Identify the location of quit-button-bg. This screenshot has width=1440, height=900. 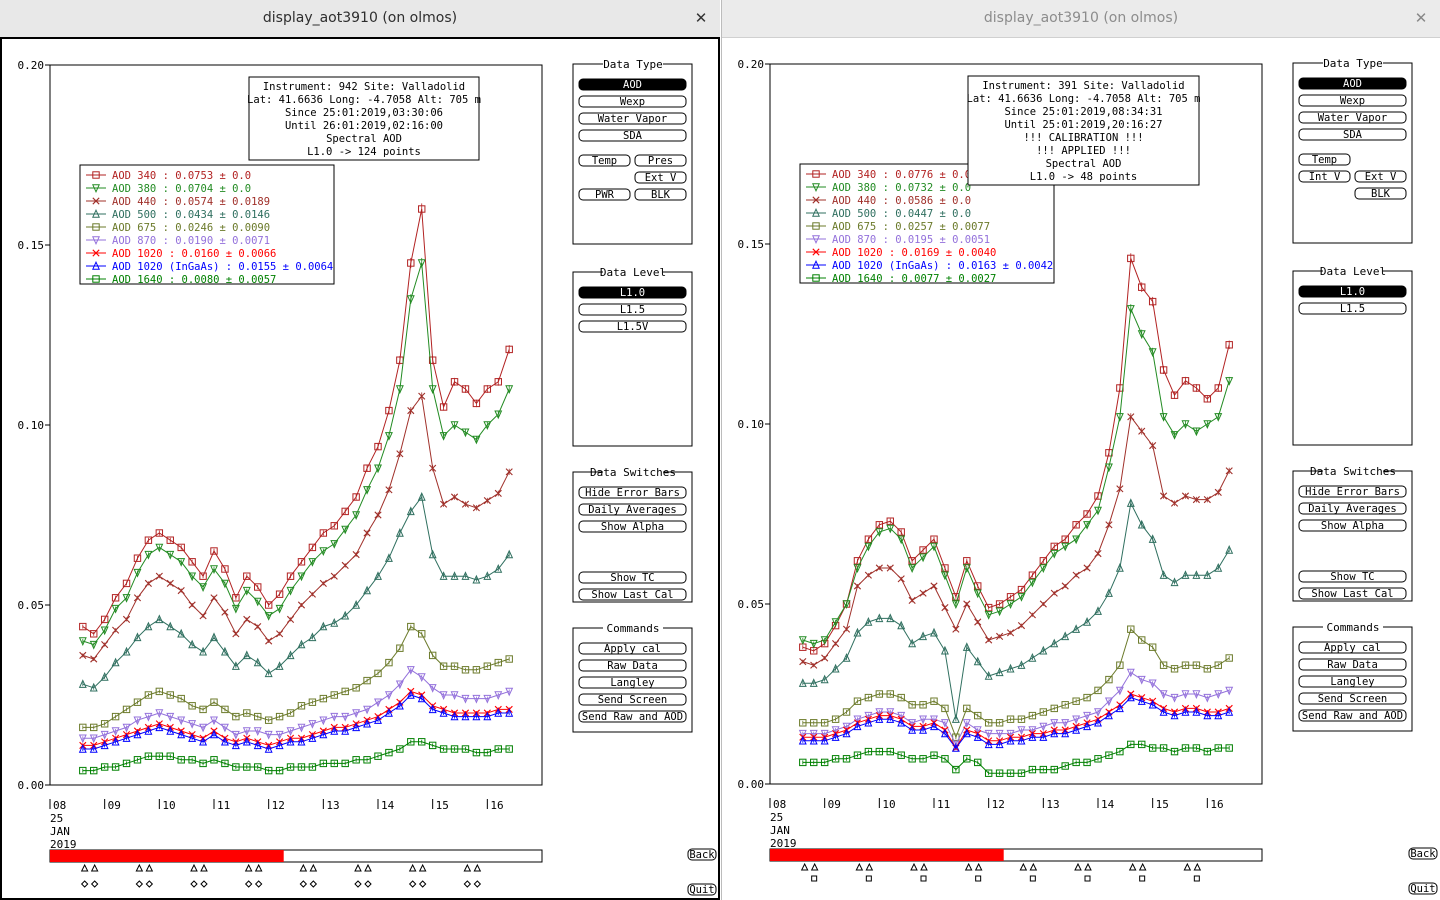
(1423, 888).